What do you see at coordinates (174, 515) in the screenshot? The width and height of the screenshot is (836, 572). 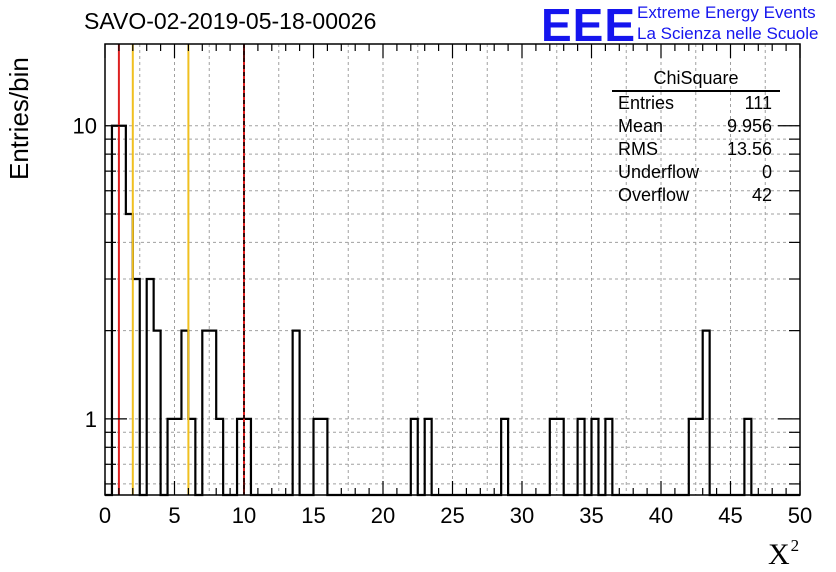 I see `x-tick-label: 5` at bounding box center [174, 515].